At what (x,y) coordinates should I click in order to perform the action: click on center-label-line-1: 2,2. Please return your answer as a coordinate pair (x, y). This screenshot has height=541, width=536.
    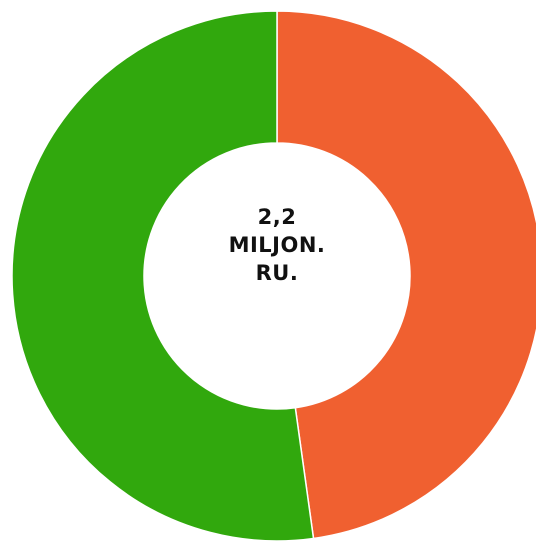
    Looking at the image, I should click on (277, 217).